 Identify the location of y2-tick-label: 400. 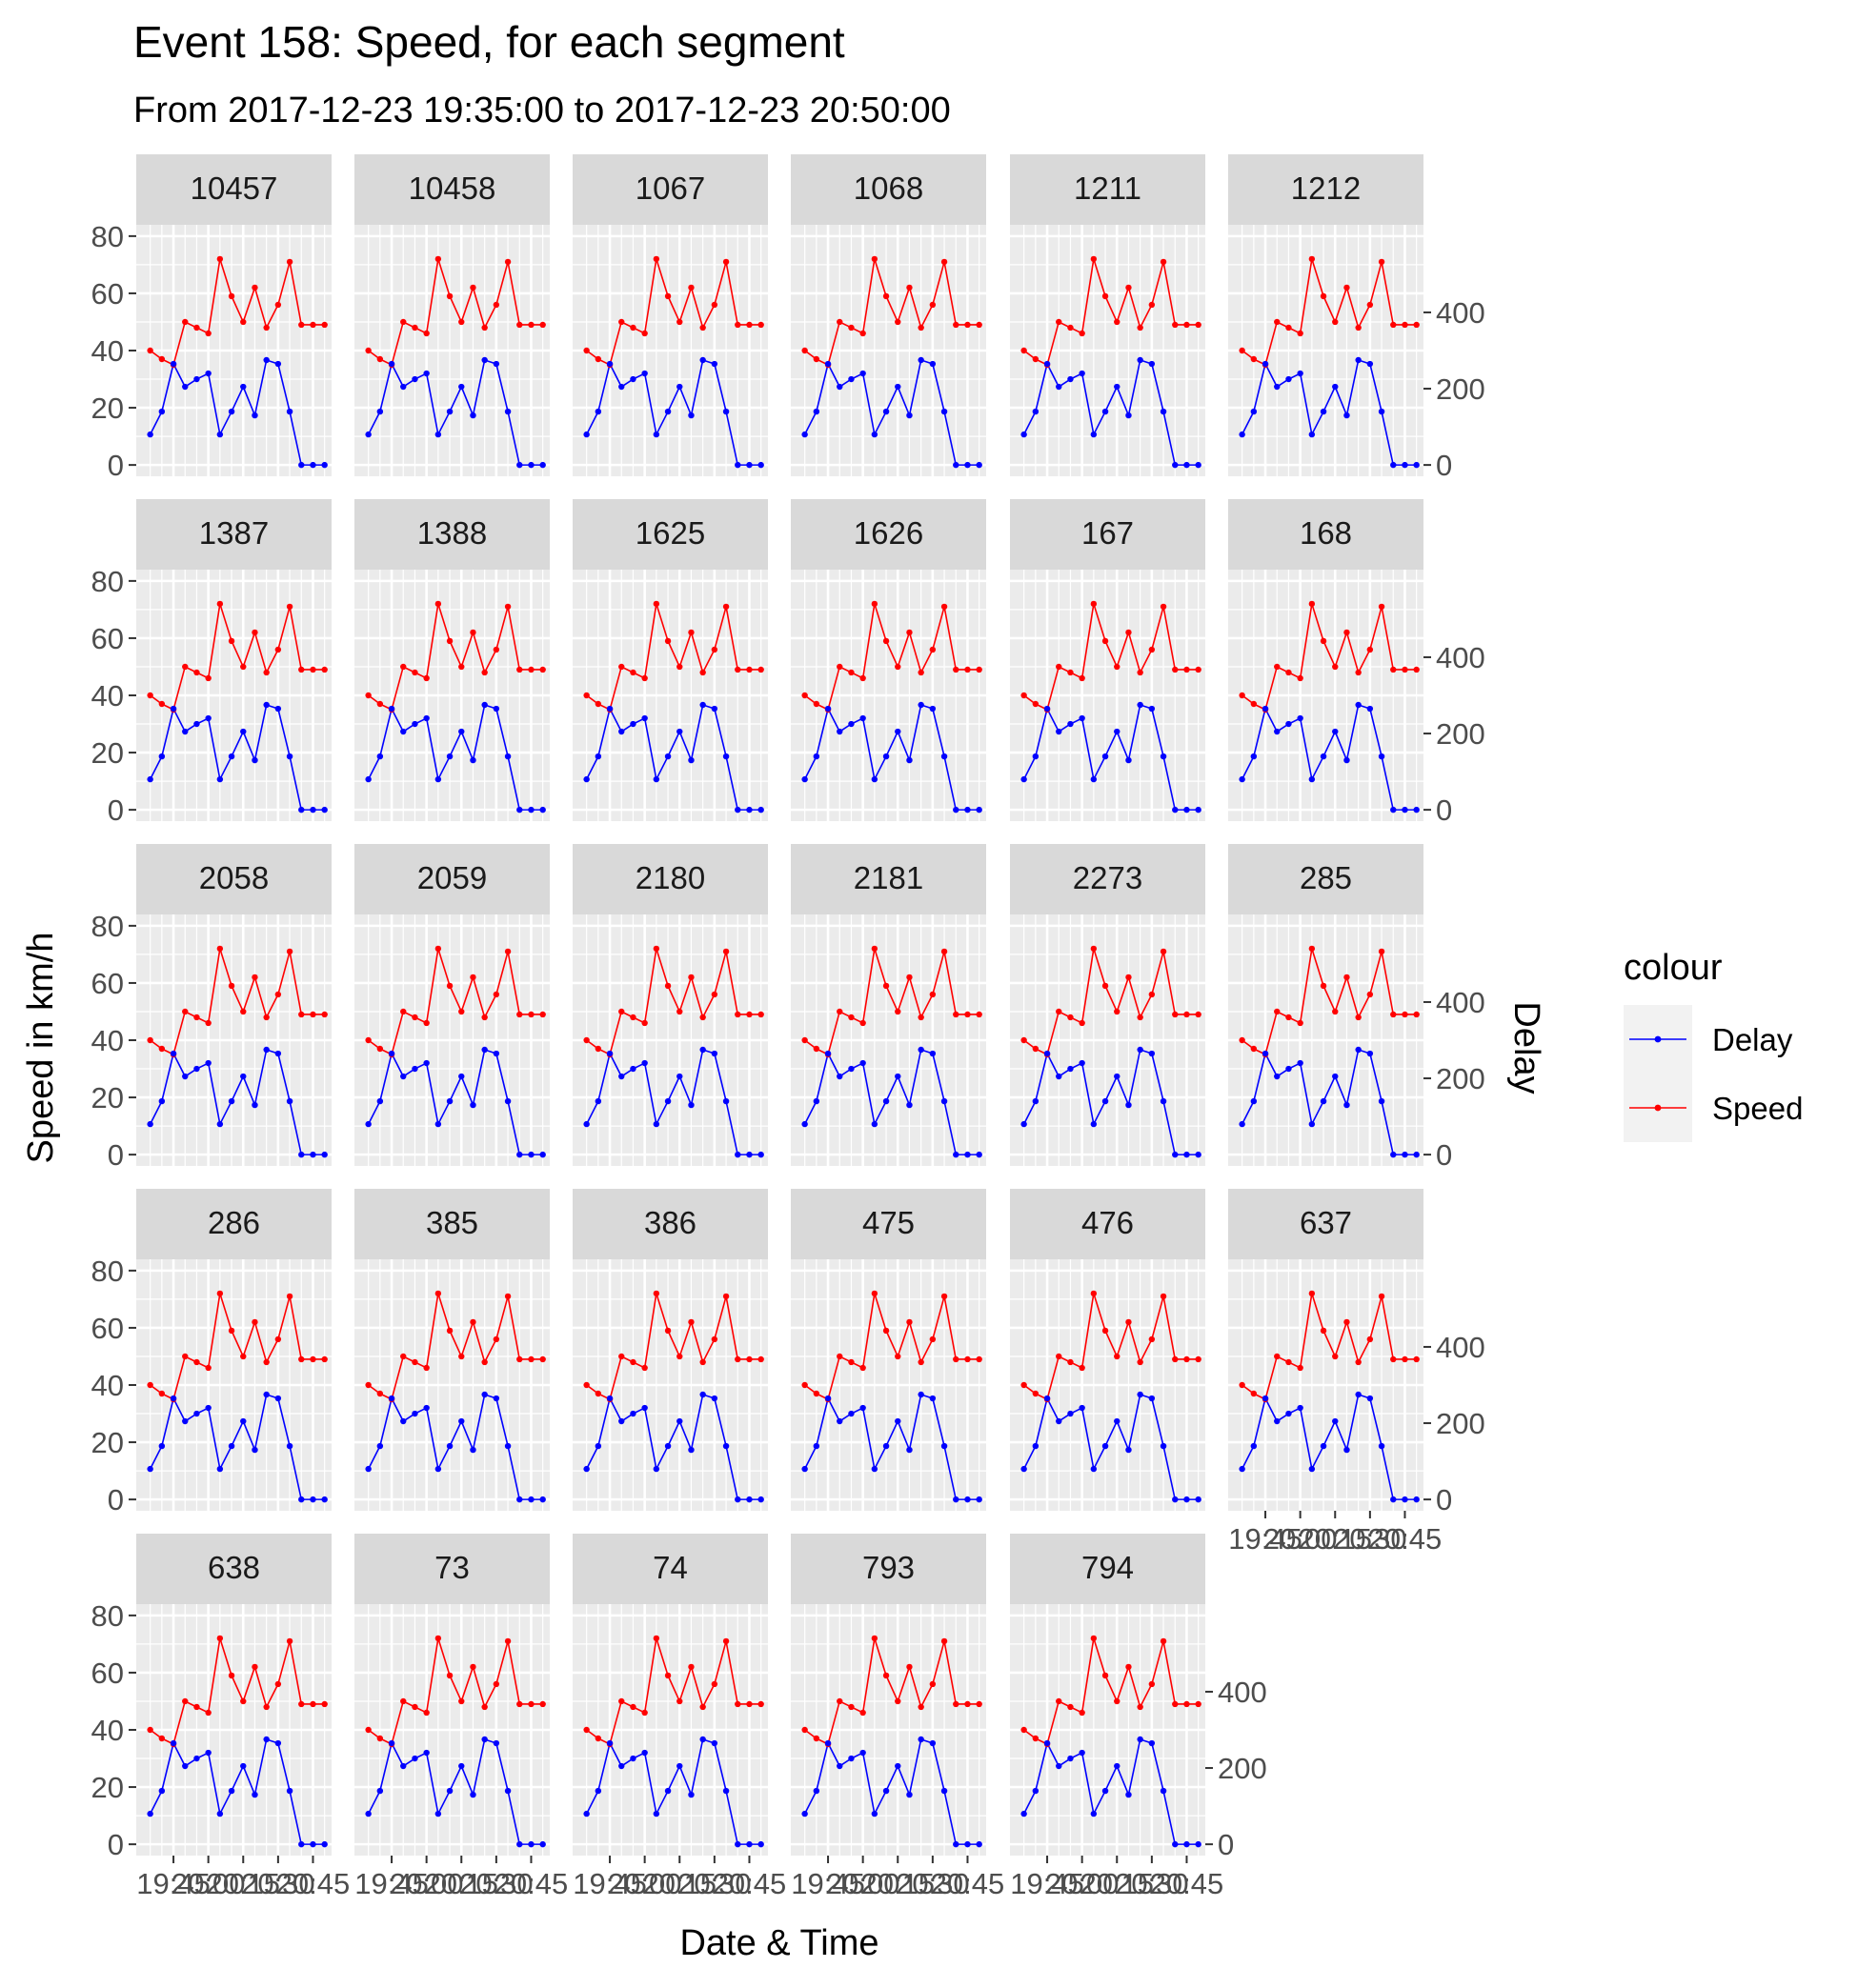
(1242, 1693).